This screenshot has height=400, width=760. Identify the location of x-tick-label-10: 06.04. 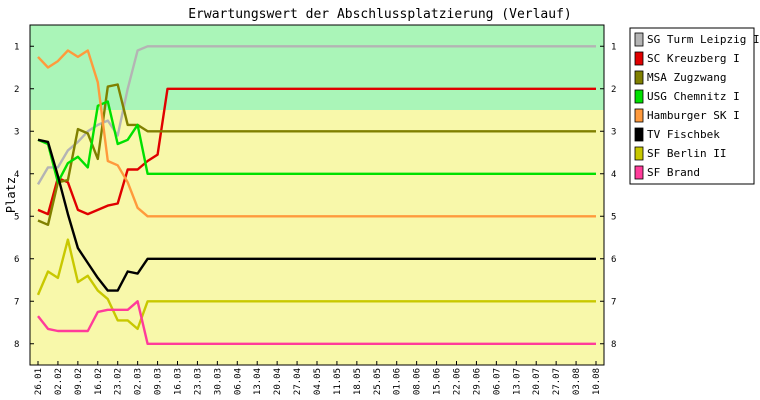
(238, 381).